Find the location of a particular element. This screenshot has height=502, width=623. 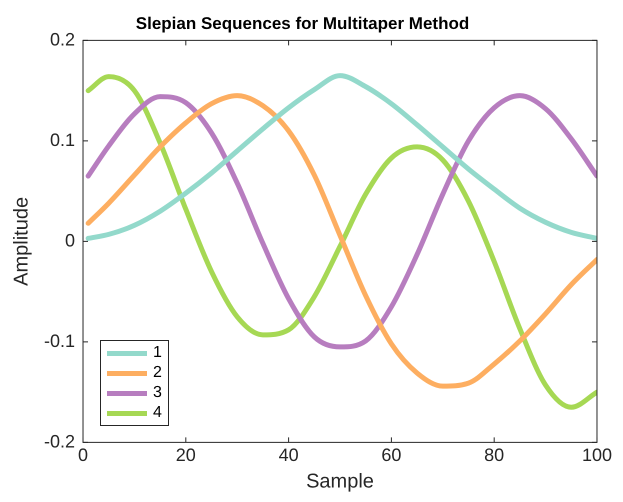

legend-label: 3 is located at coordinates (157, 393).